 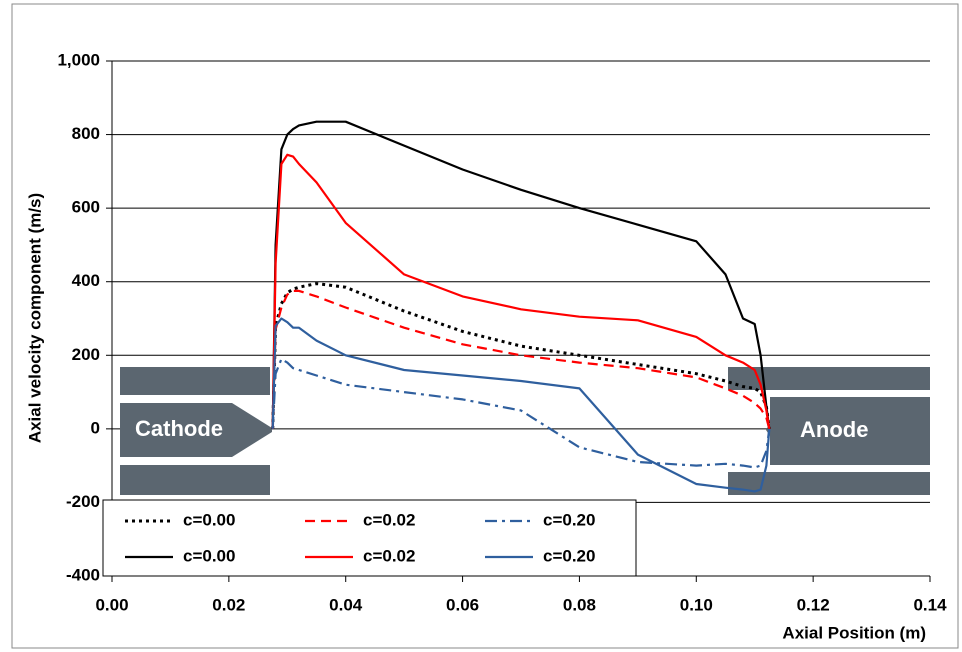 What do you see at coordinates (579, 604) in the screenshot?
I see `x-tick-label: 0.08` at bounding box center [579, 604].